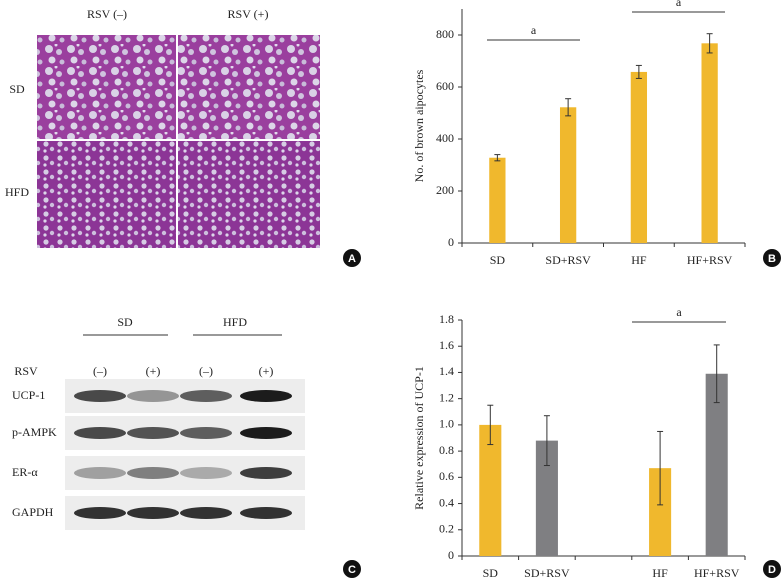  I want to click on y-axis-label: No. of brown aipocytes, so click(419, 125).